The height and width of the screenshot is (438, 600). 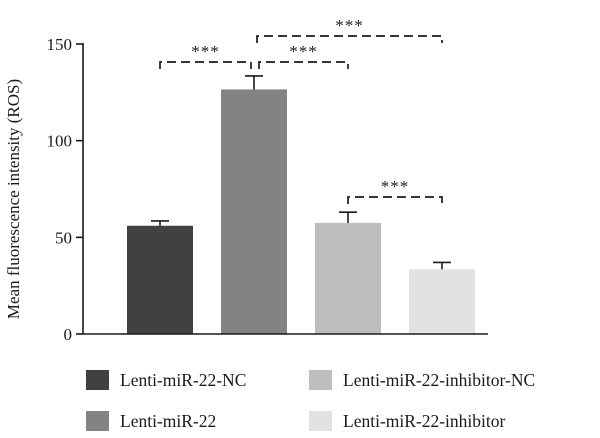 What do you see at coordinates (395, 186) in the screenshot?
I see `significance-label-4: ***` at bounding box center [395, 186].